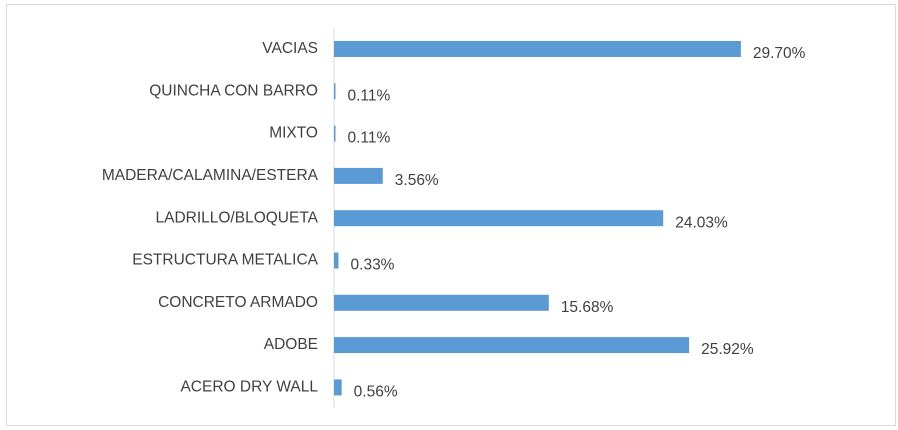 The width and height of the screenshot is (898, 430). I want to click on value-label: 0.33%, so click(373, 265).